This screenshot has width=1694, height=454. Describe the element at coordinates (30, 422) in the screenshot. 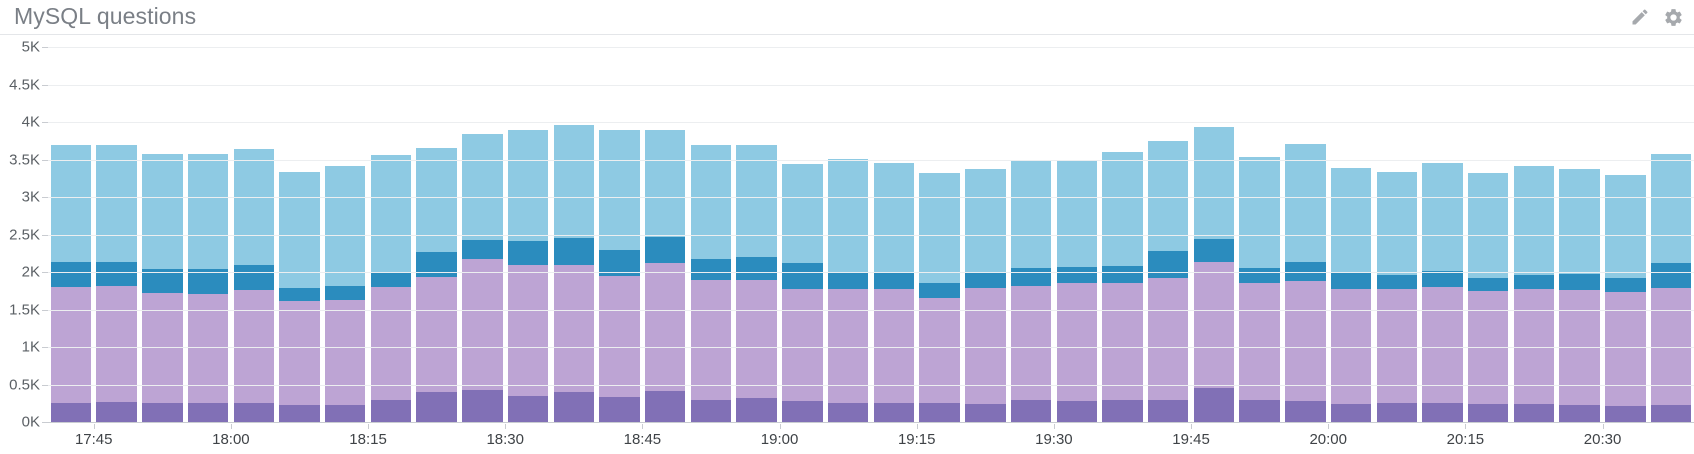

I see `y-axis-label: 0K` at that location.